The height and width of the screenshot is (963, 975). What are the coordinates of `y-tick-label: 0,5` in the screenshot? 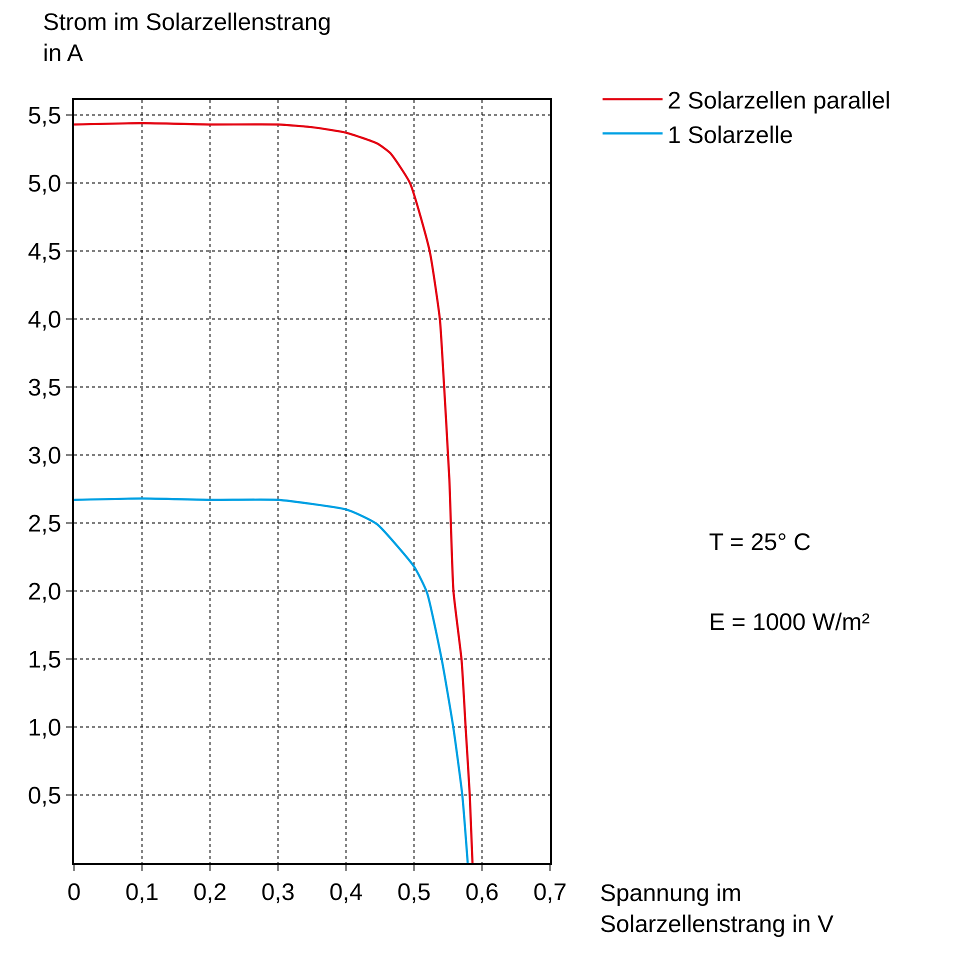 It's located at (45, 796).